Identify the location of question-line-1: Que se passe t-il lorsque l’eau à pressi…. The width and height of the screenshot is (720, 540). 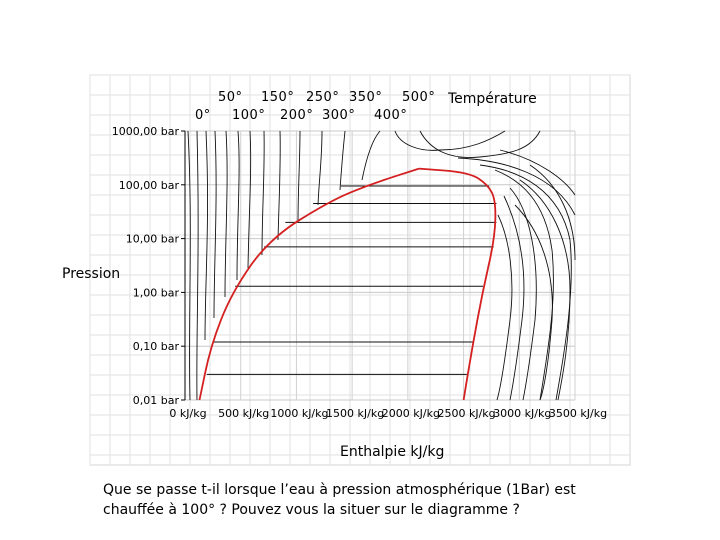
(339, 490).